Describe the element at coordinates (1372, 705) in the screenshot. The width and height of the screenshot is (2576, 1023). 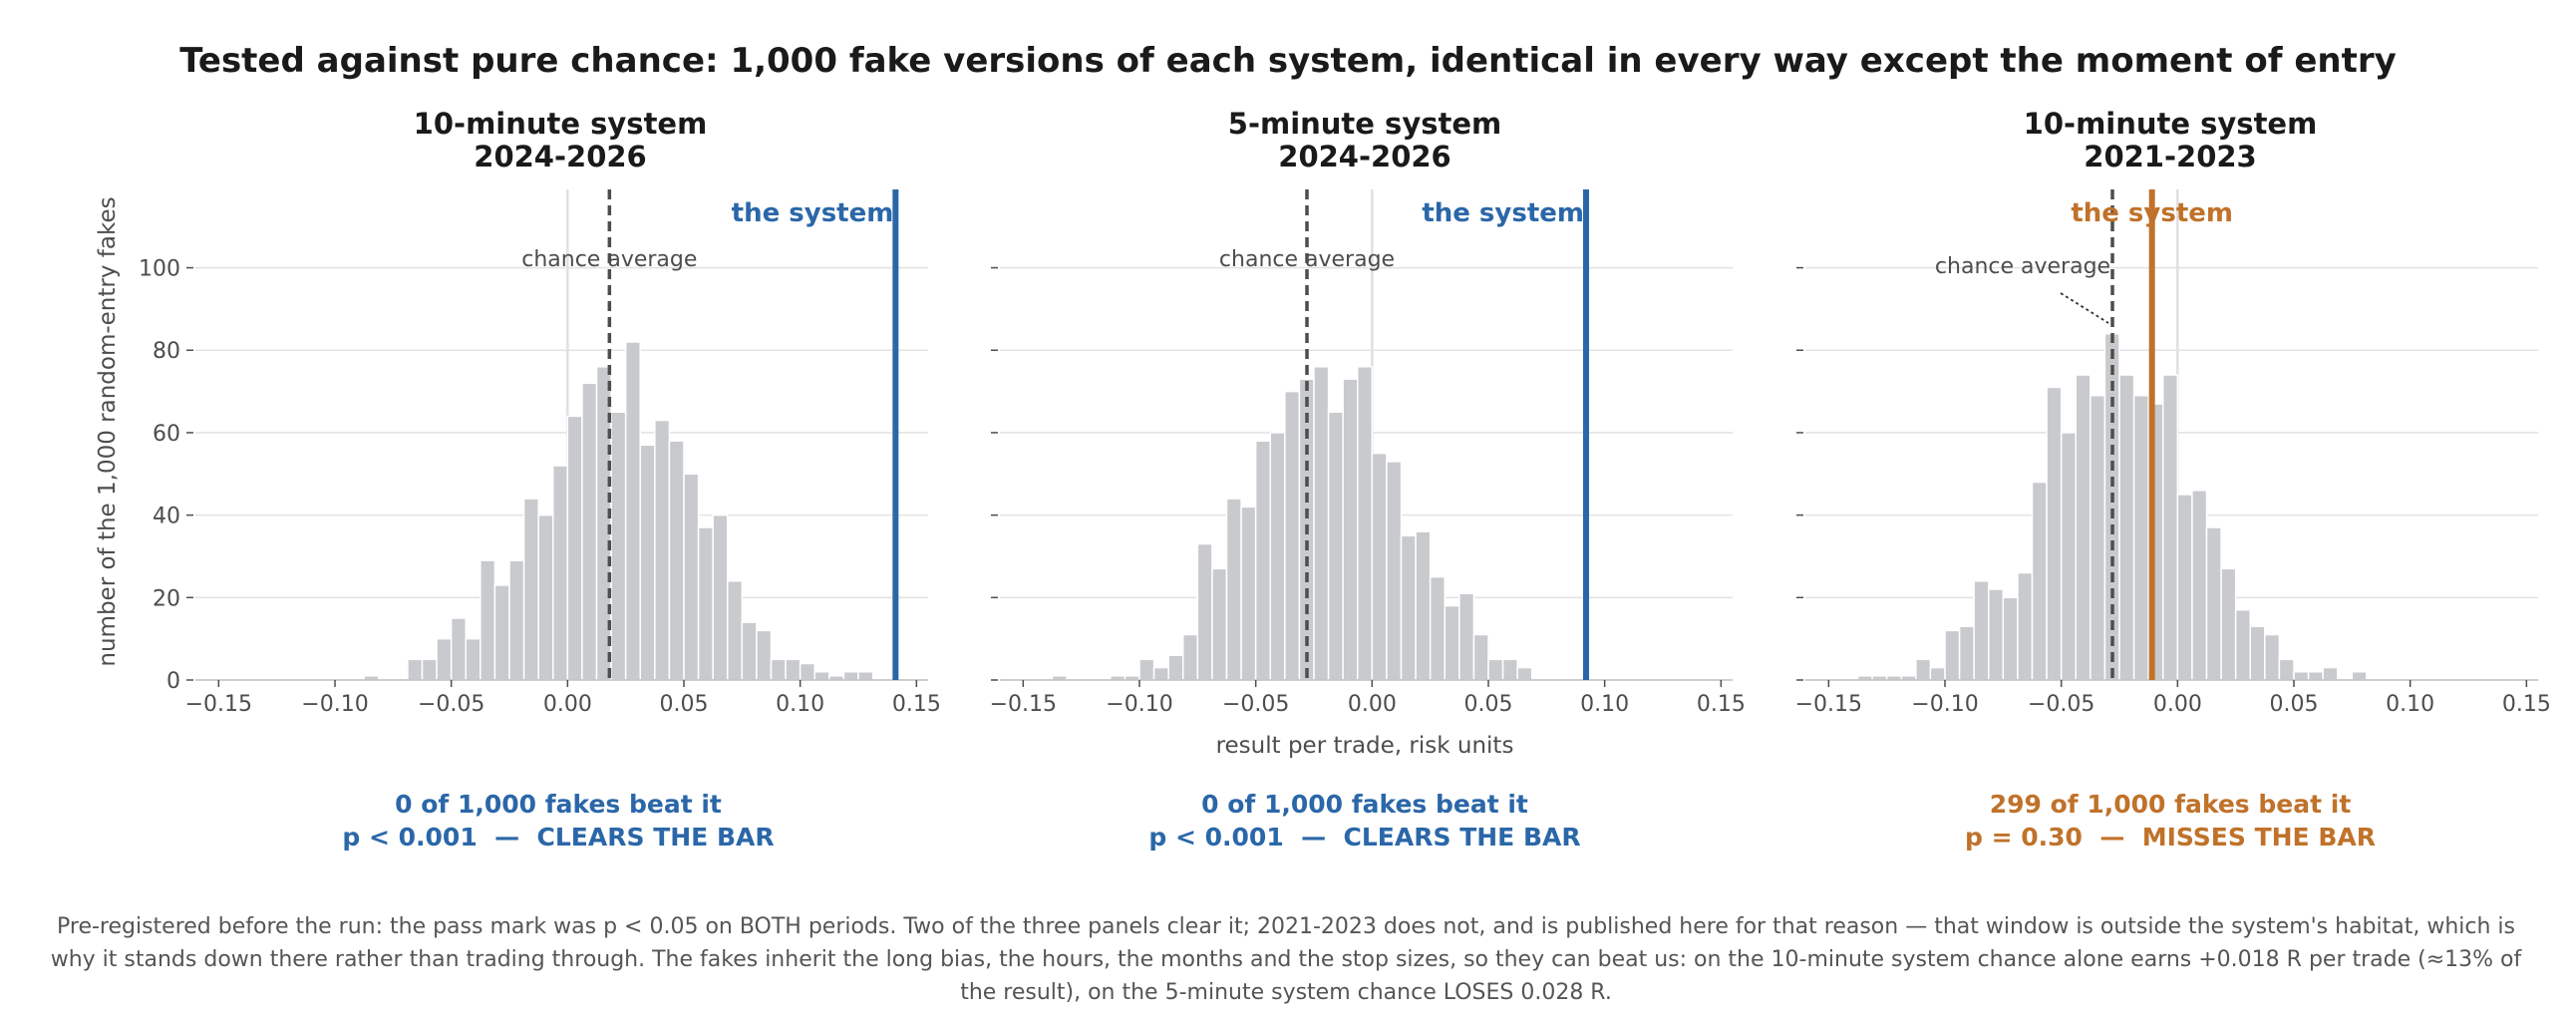
I see `x-tick-label: 0.00` at that location.